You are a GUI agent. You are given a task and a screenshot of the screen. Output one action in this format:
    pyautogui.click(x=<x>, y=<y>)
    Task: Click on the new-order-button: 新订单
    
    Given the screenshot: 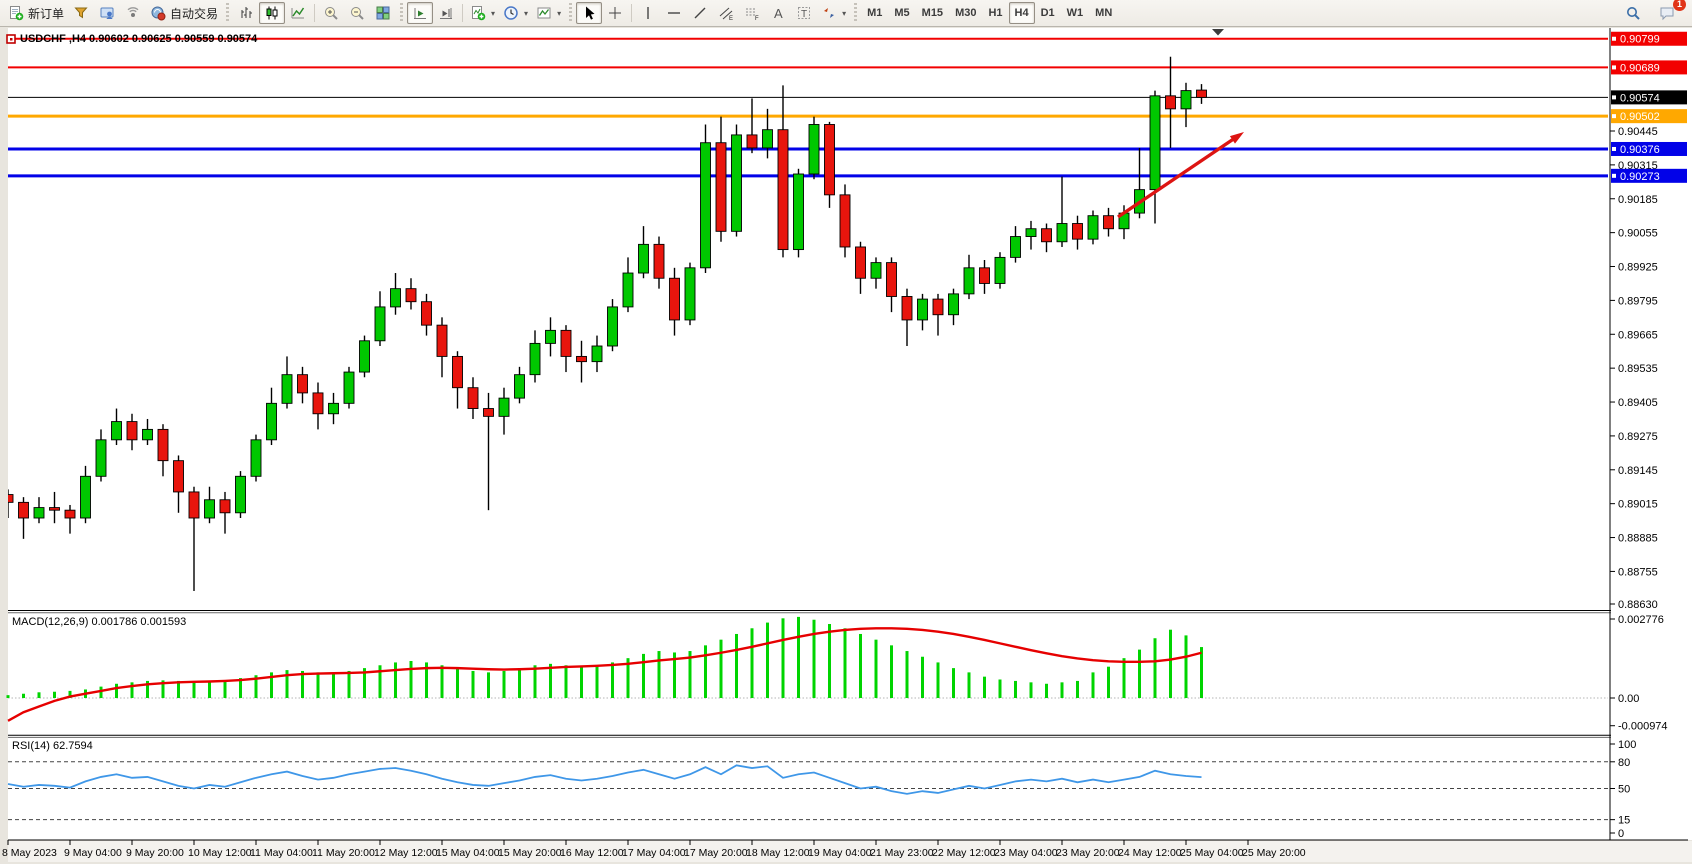 What is the action you would take?
    pyautogui.click(x=36, y=13)
    